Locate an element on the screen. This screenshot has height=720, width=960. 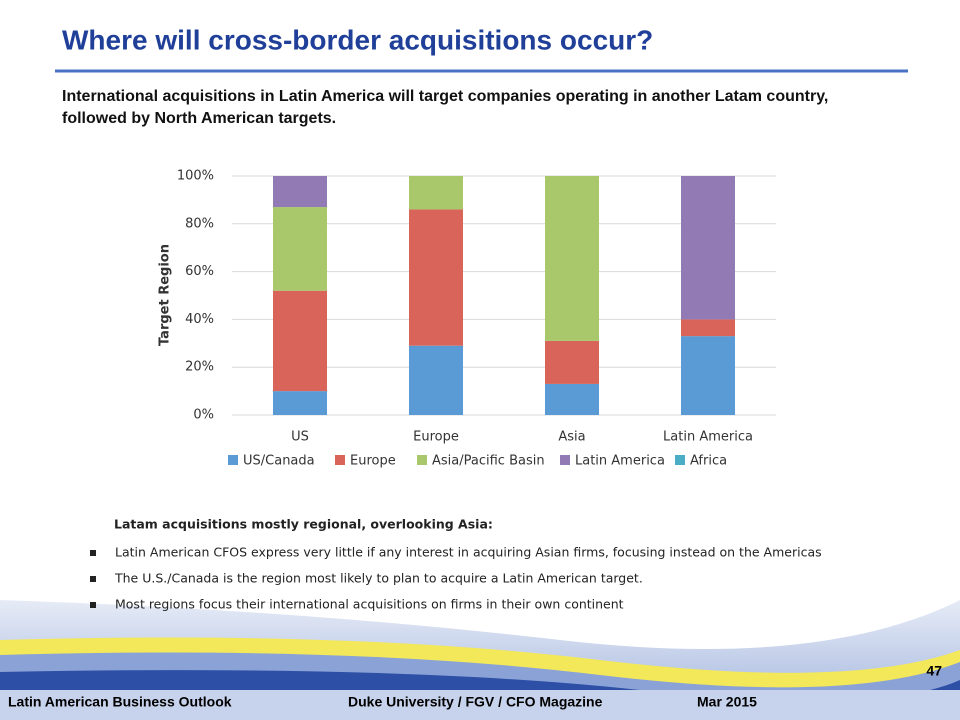
footer-date: Mar 2015 is located at coordinates (727, 702).